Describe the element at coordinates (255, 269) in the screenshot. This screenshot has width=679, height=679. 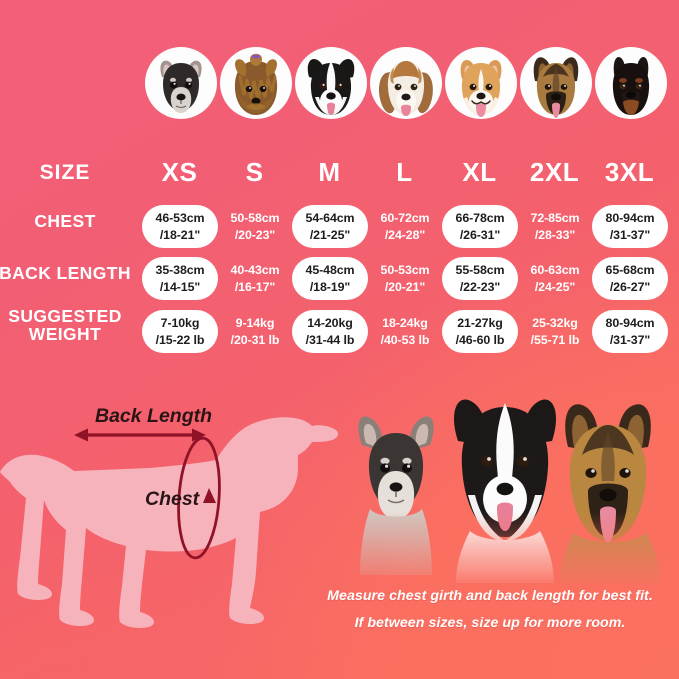
I see `cell-metric: 40-43cm` at that location.